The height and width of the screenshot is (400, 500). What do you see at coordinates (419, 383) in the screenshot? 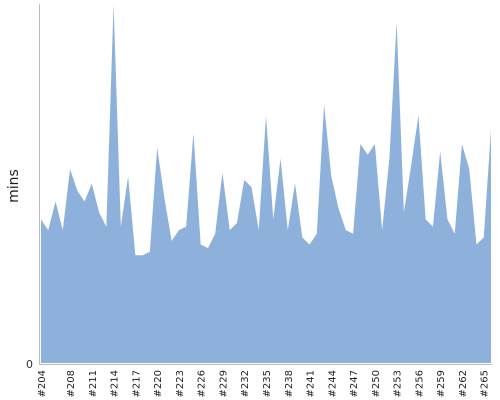
I see `x-tick-label: #256` at bounding box center [419, 383].